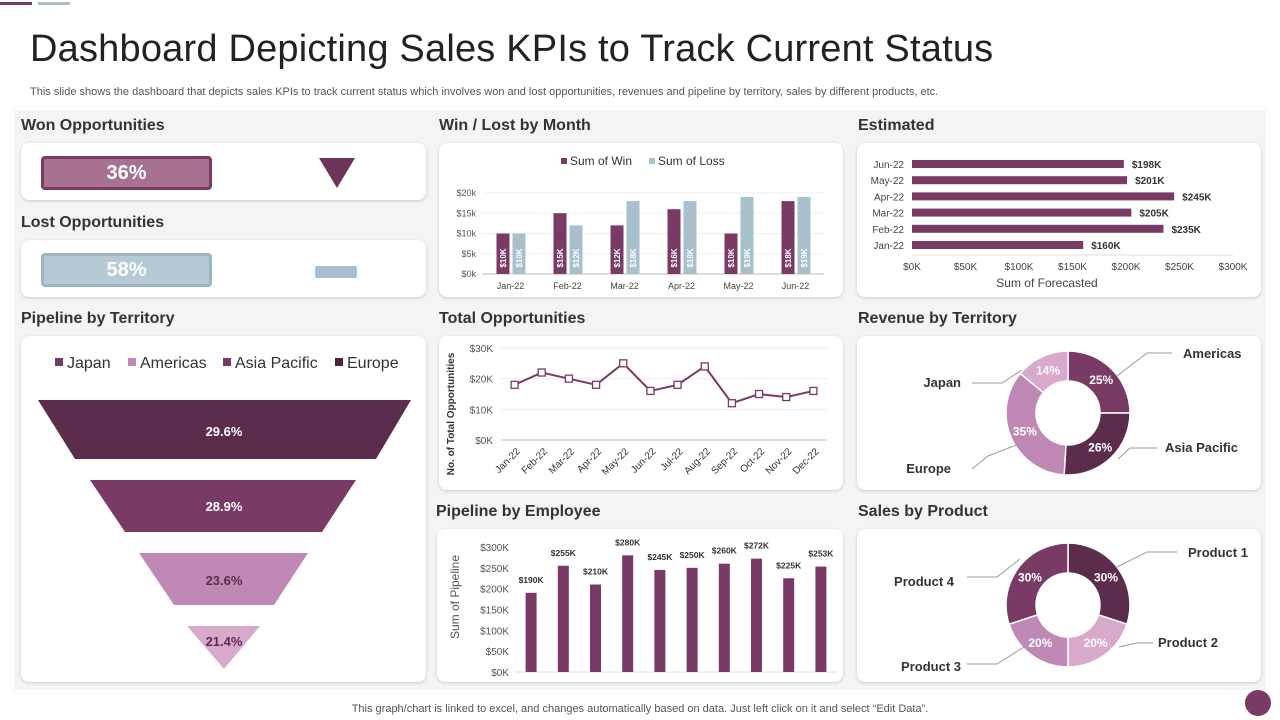  Describe the element at coordinates (806, 461) in the screenshot. I see `total-opps-xtick: Dec-22` at that location.